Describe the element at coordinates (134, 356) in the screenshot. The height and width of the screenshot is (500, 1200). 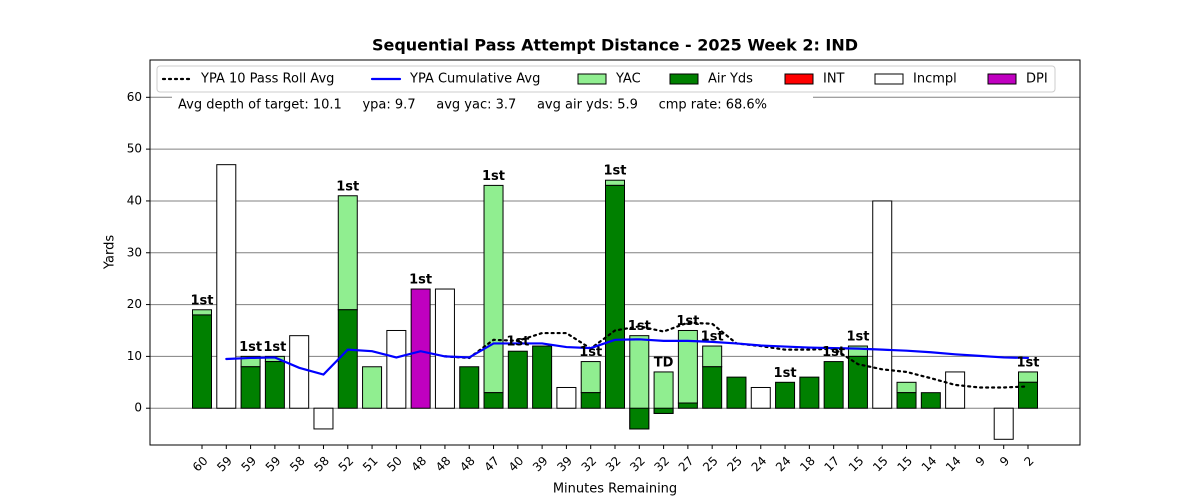
I see `y-tick-label: 10` at that location.